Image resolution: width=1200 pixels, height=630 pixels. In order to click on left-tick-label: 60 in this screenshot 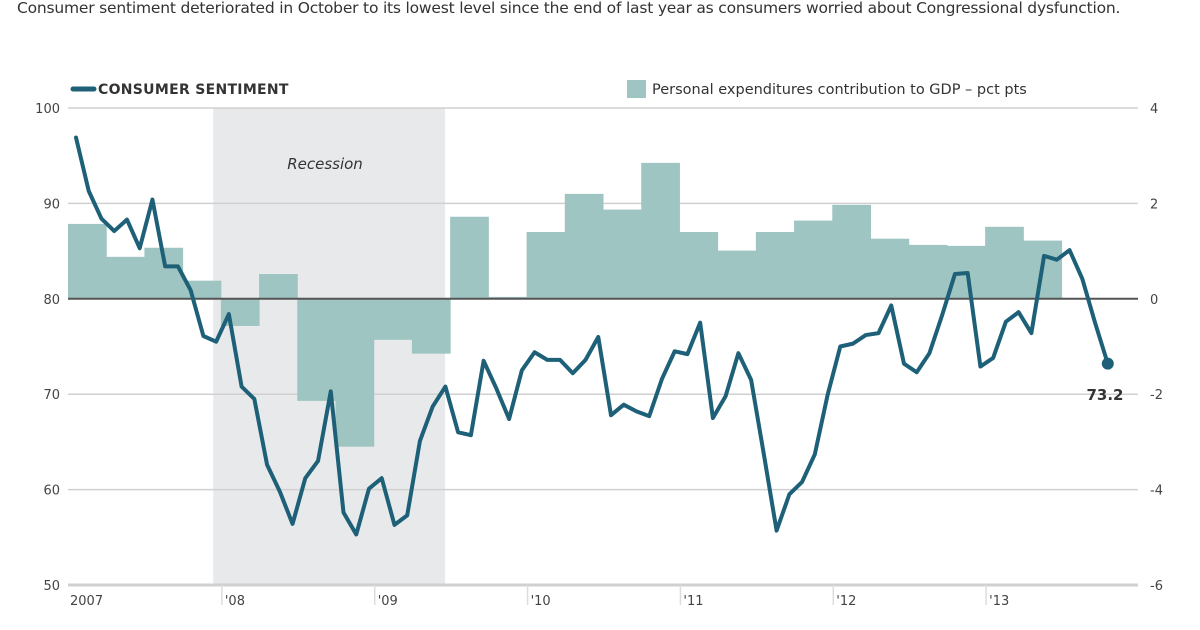, I will do `click(51, 491)`.